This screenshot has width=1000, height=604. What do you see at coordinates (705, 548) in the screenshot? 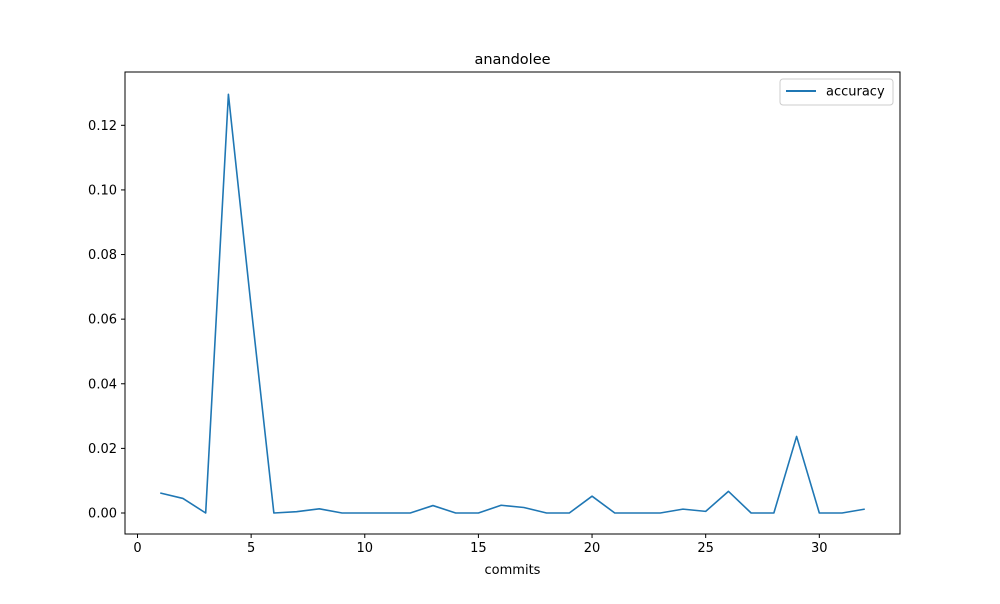
I see `x-tick-label: 25` at bounding box center [705, 548].